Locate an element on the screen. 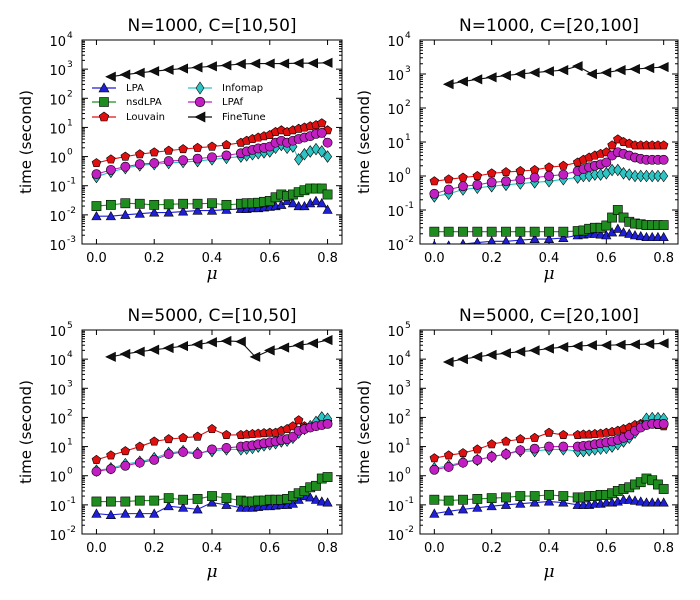 This screenshot has width=700, height=600. y-tick-label: 10 -1 is located at coordinates (400, 505).